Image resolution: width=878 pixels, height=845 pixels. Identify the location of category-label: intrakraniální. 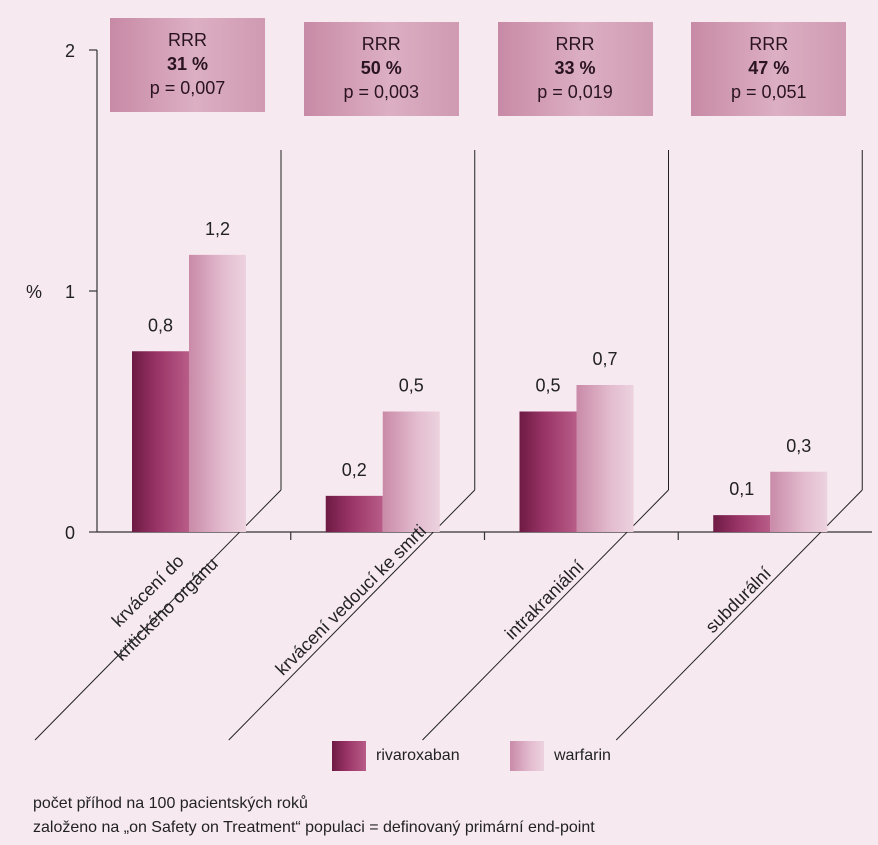
(544, 599).